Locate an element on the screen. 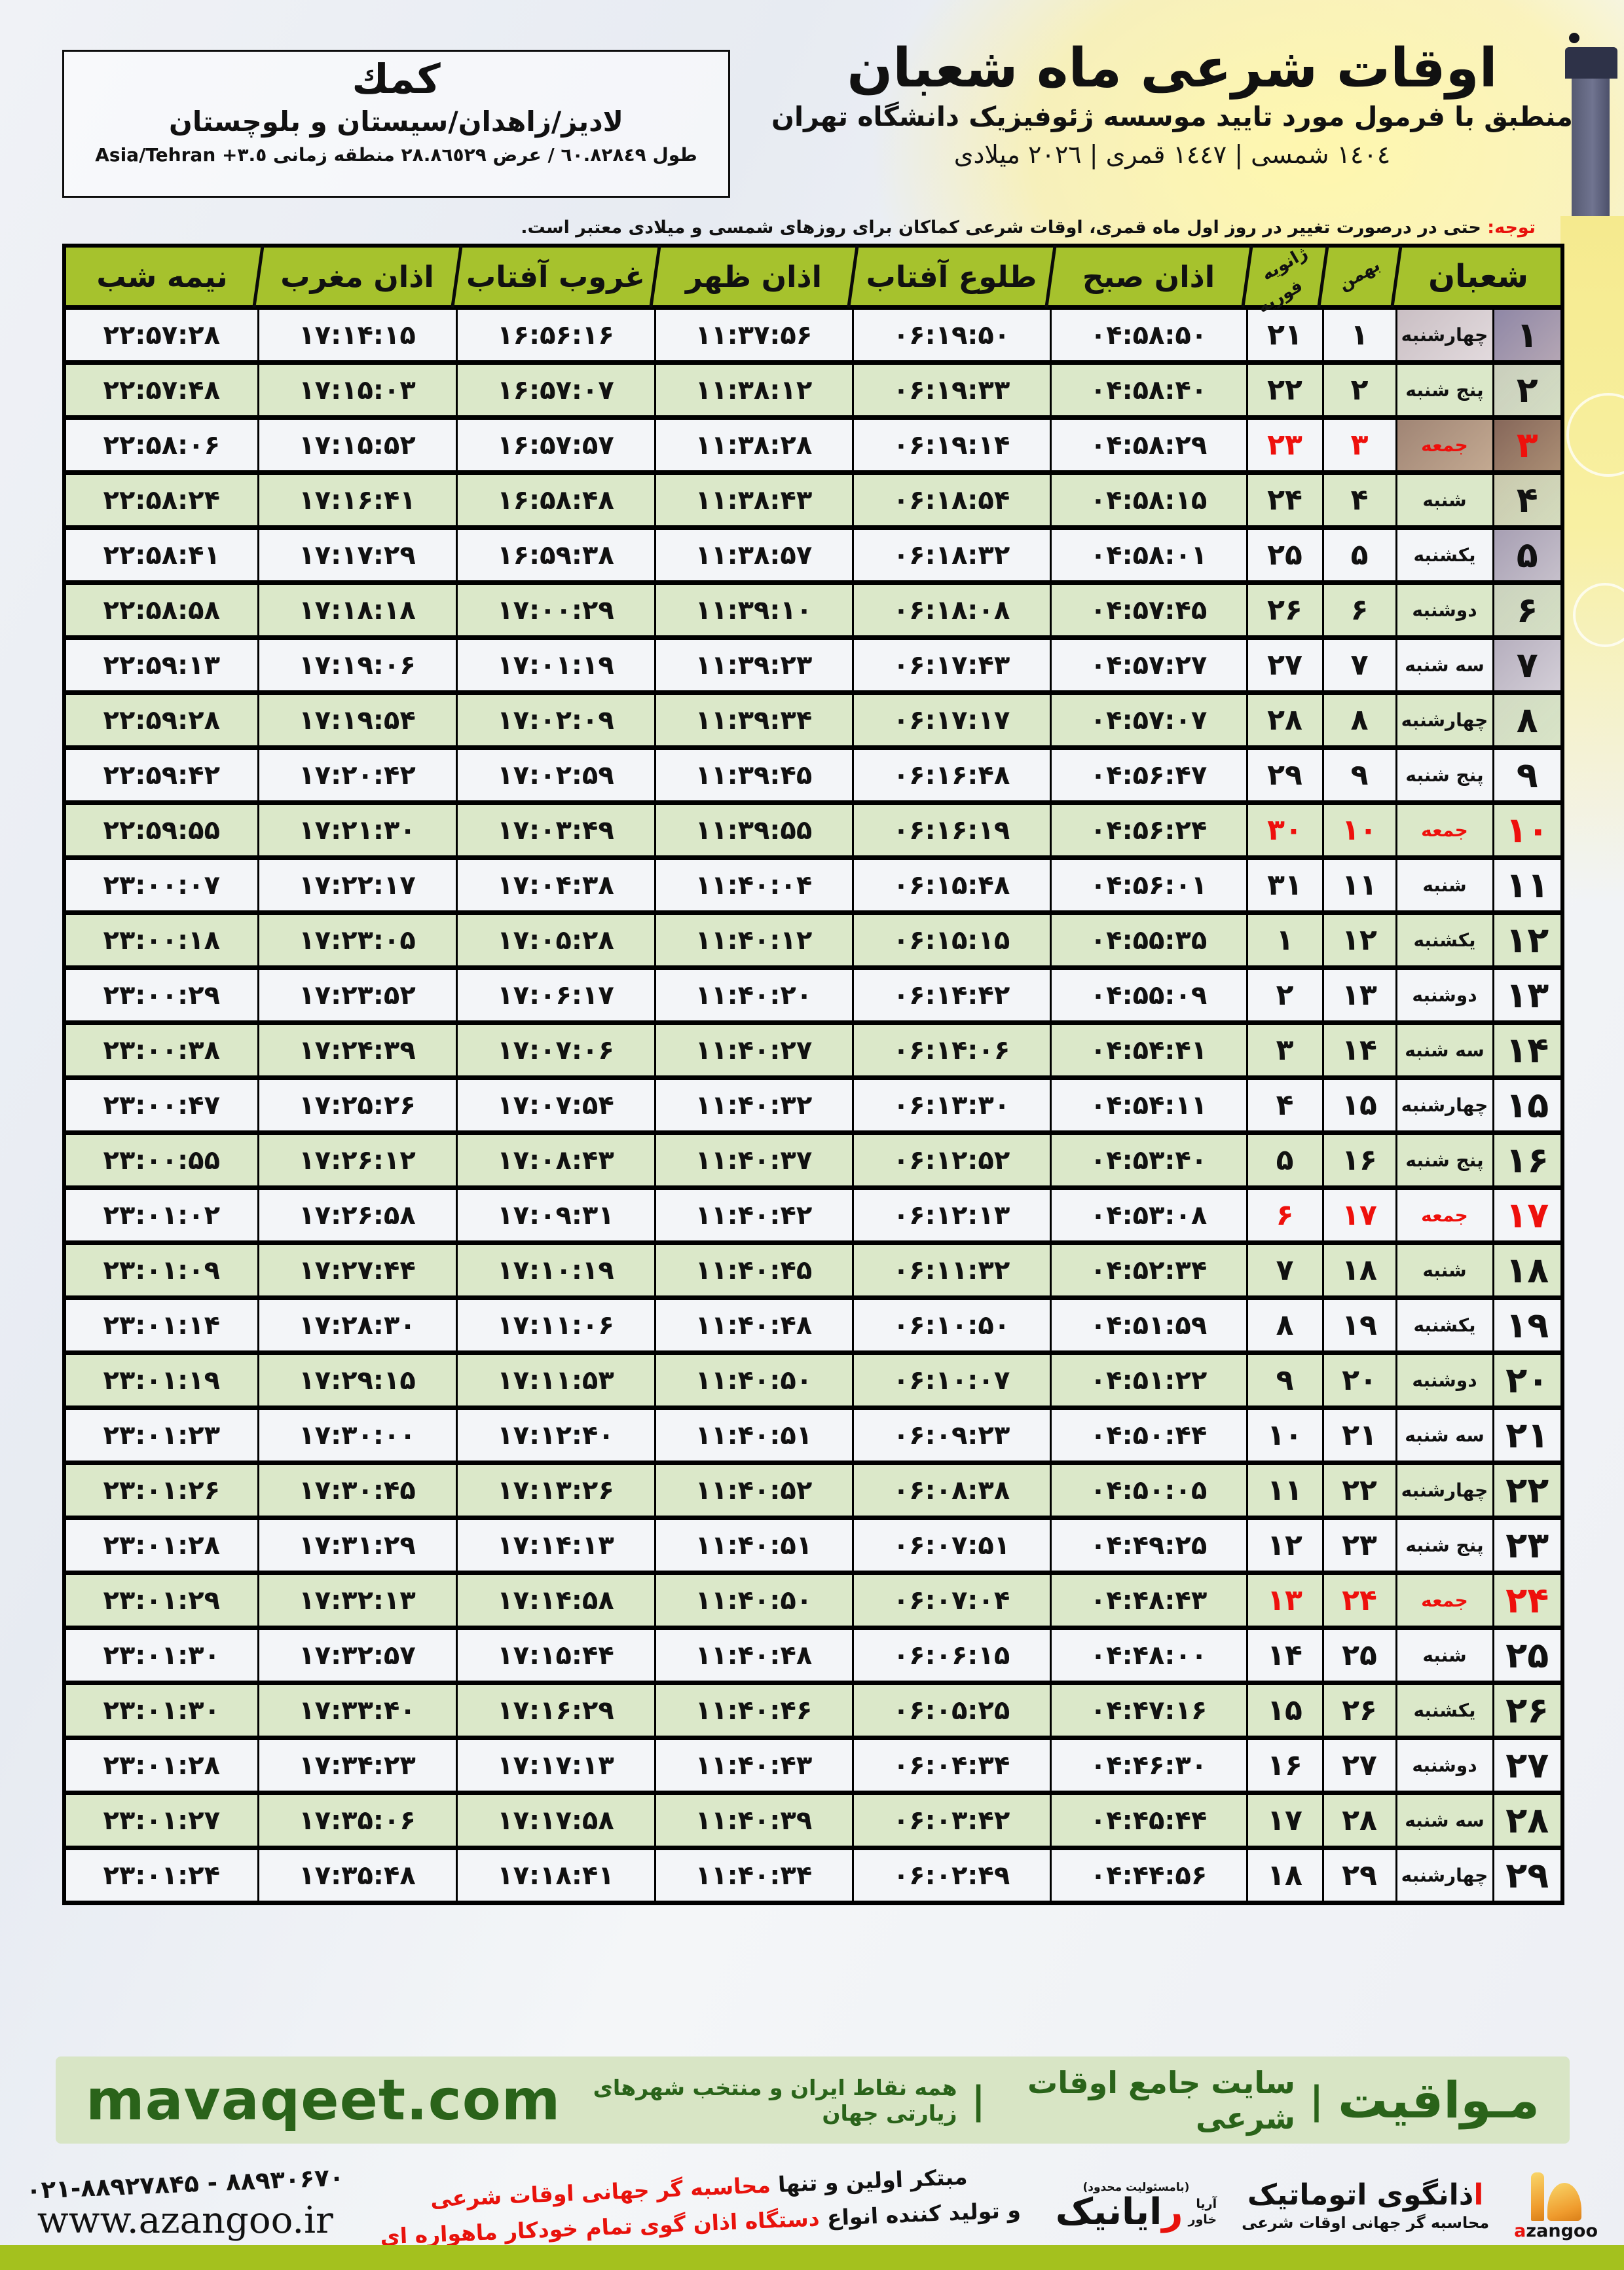 The height and width of the screenshot is (2270, 1624). sunset-time: ۱۷:۰۰:۲۹ is located at coordinates (555, 610).